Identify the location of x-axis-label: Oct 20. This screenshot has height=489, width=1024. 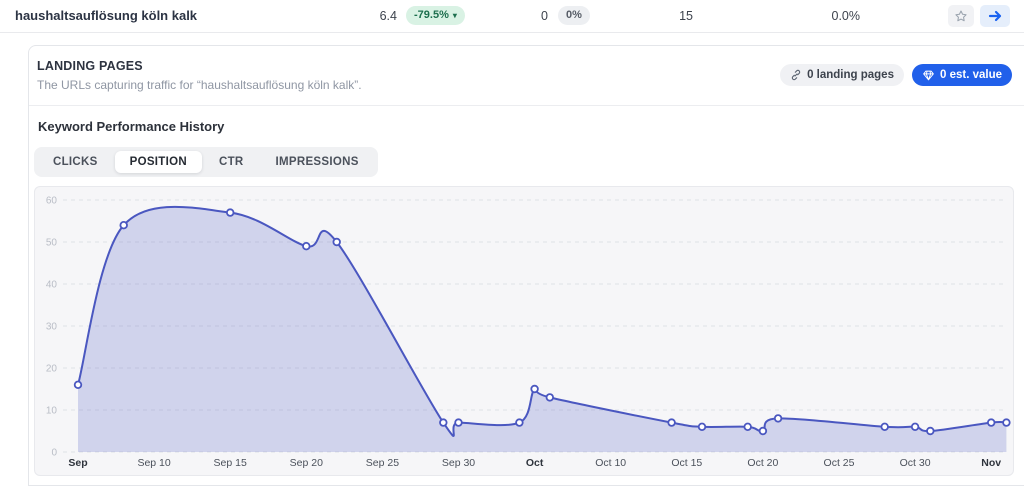
(762, 463).